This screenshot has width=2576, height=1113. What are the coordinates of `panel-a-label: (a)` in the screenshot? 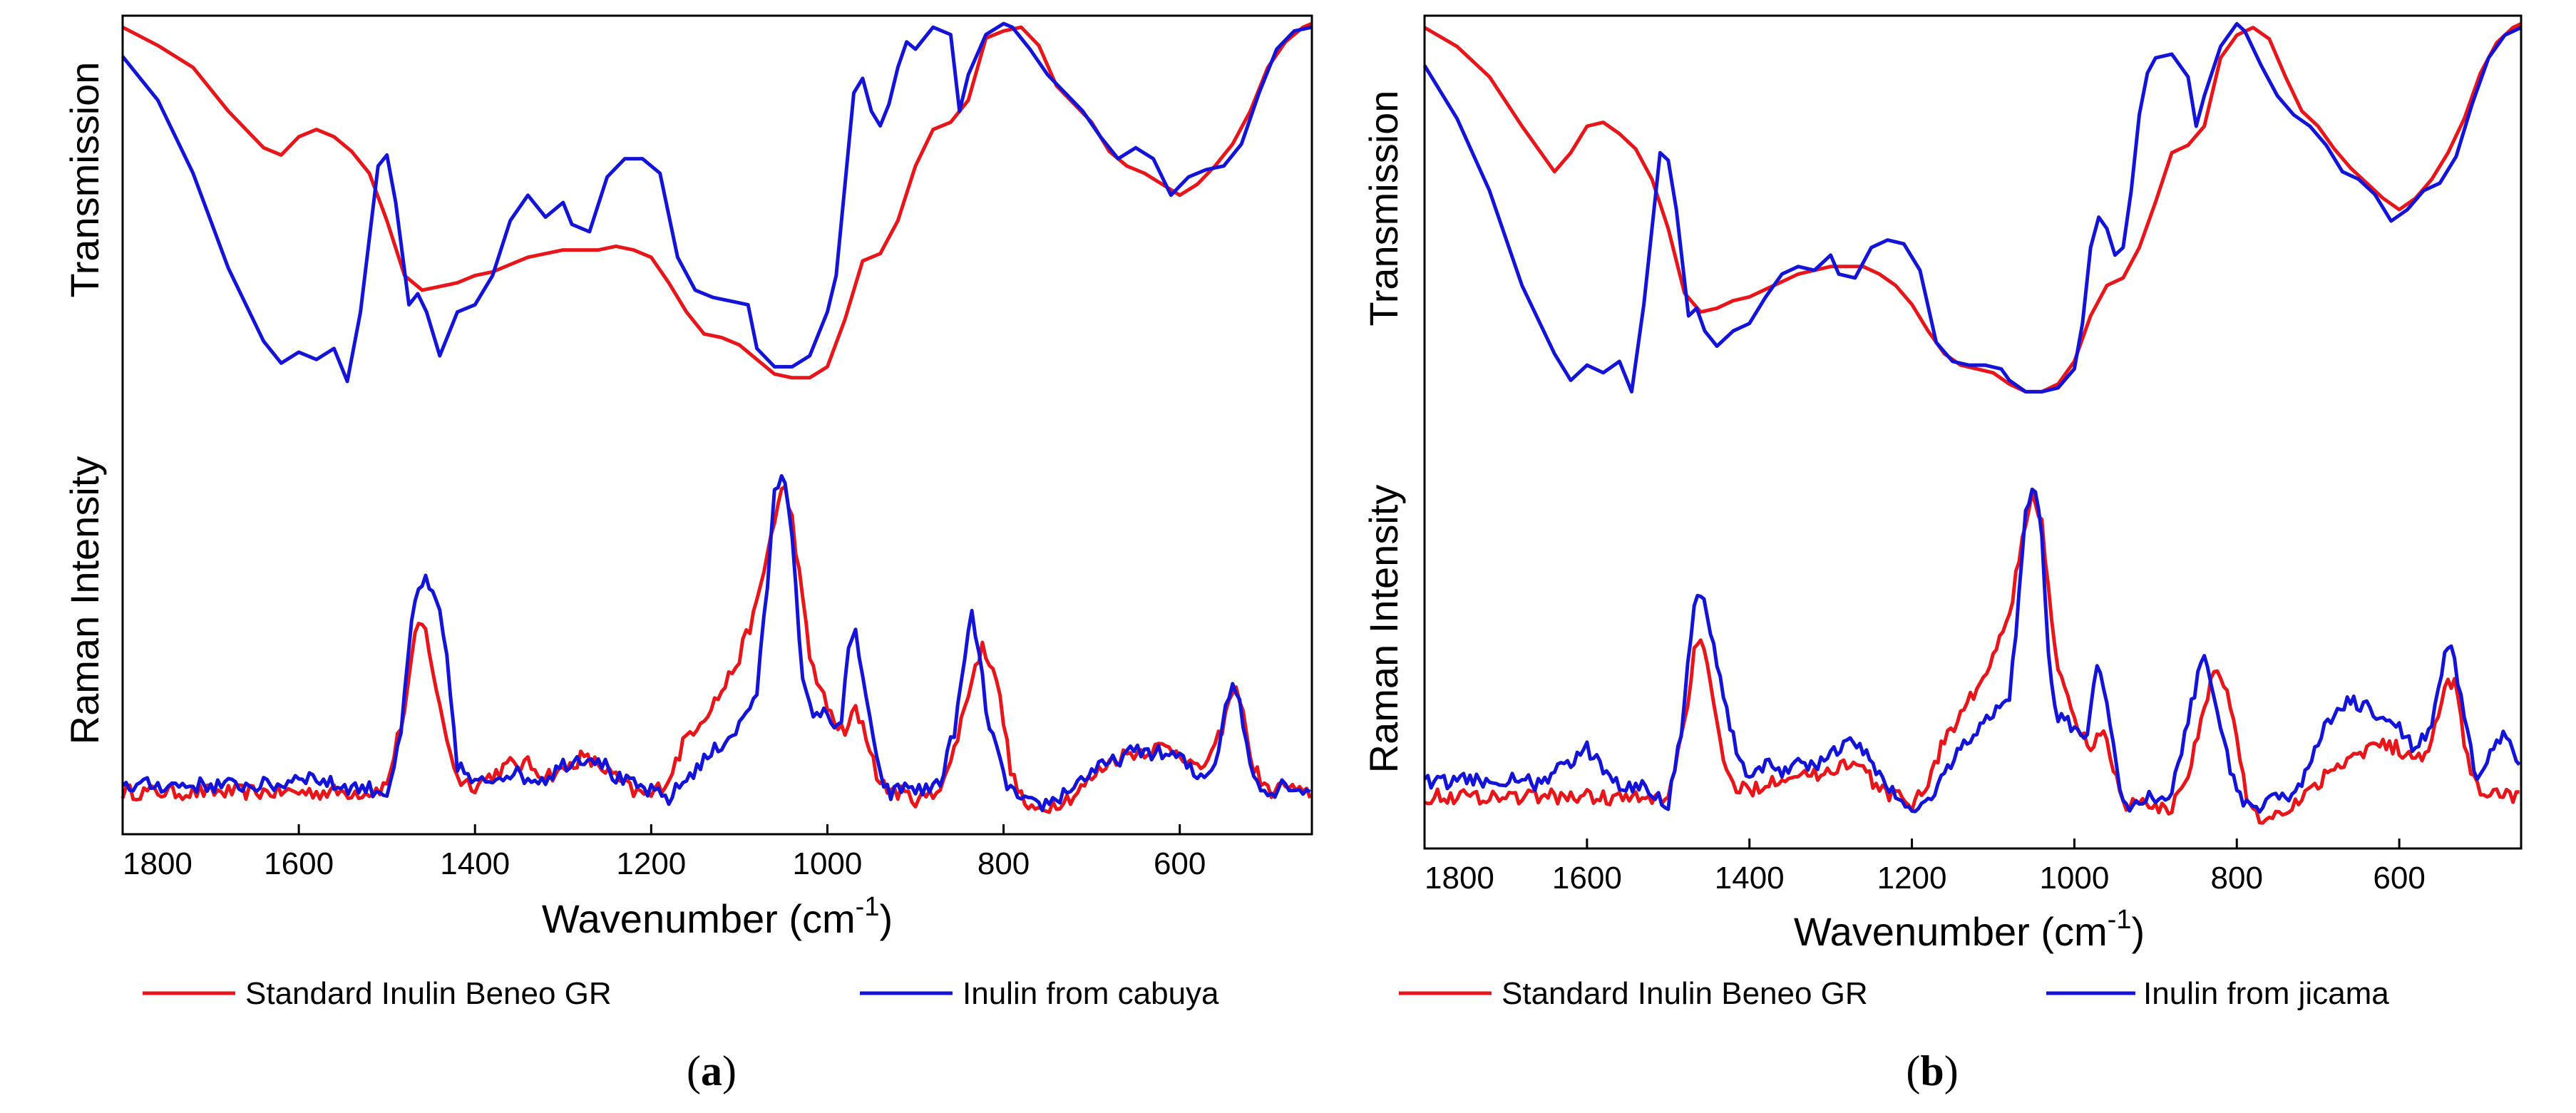 It's located at (712, 1070).